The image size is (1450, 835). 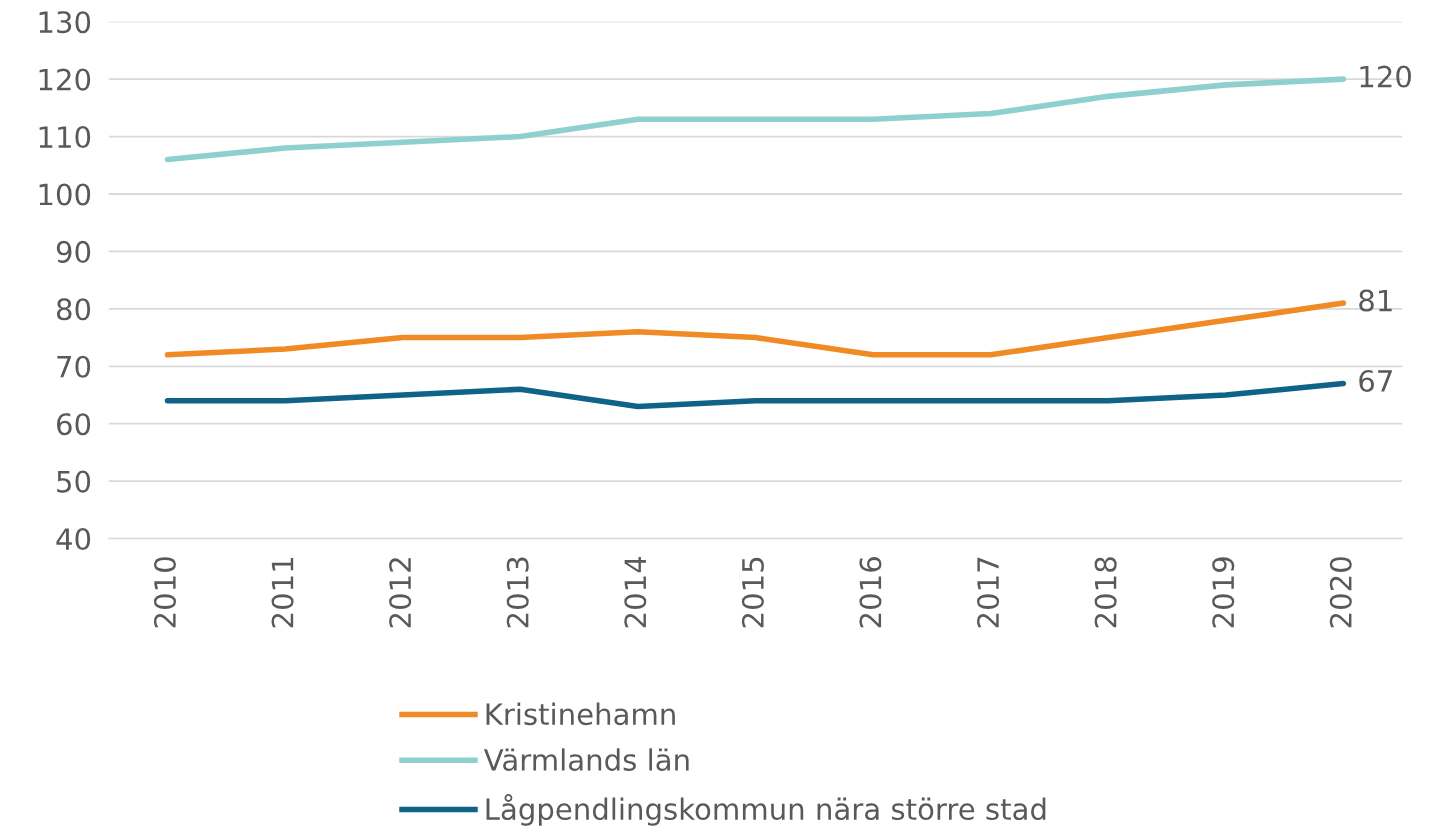 I want to click on y-tick-label: 50, so click(x=74, y=481).